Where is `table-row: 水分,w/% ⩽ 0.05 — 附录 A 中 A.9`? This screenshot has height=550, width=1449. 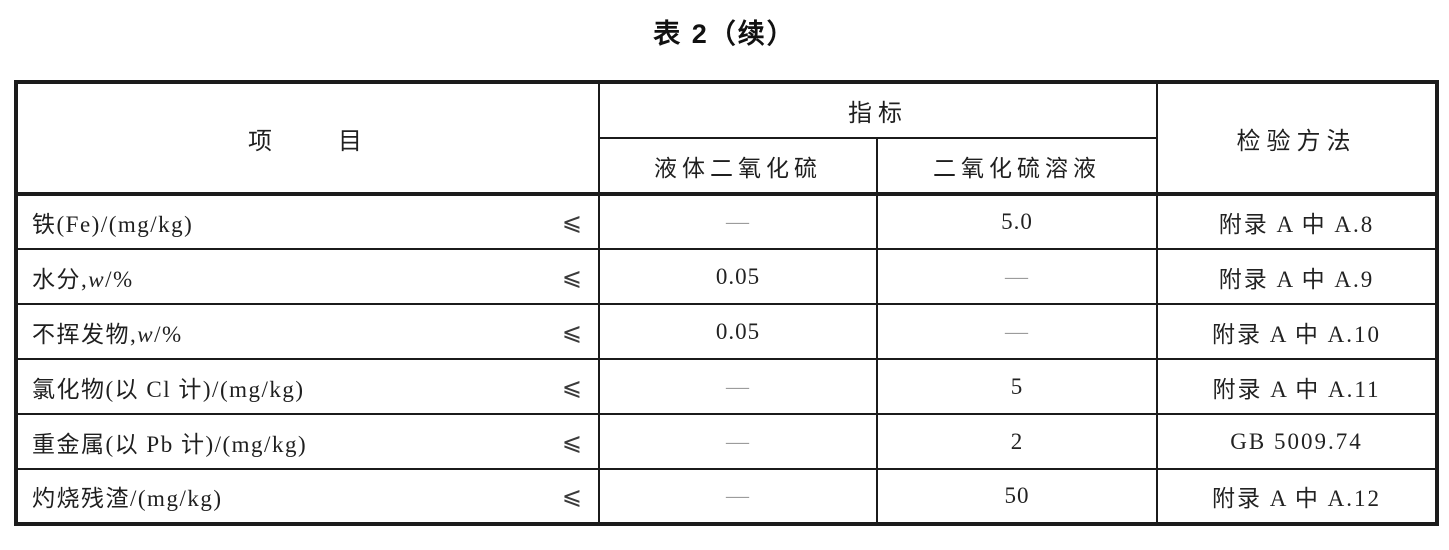 table-row: 水分,w/% ⩽ 0.05 — 附录 A 中 A.9 is located at coordinates (726, 276).